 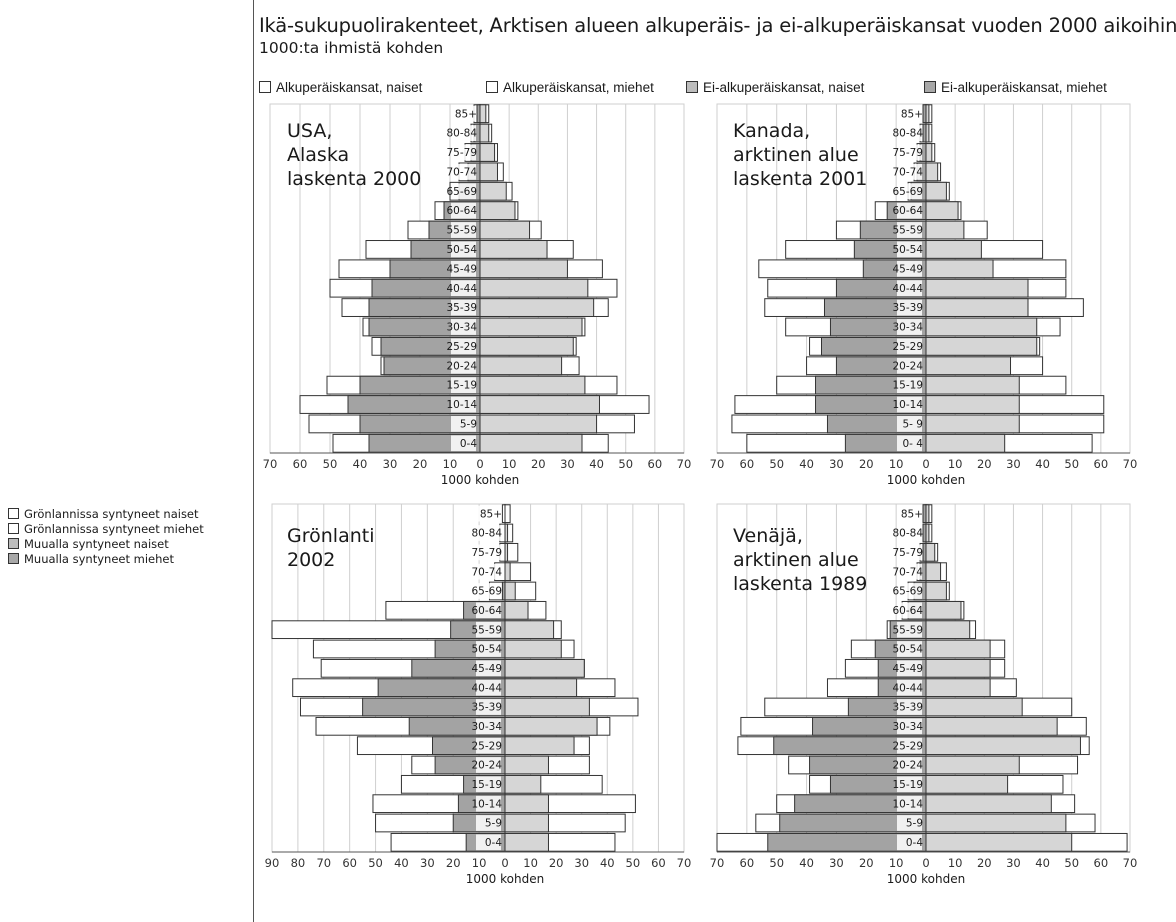 I want to click on x-axis-title: 1000 kohden, so click(x=480, y=480).